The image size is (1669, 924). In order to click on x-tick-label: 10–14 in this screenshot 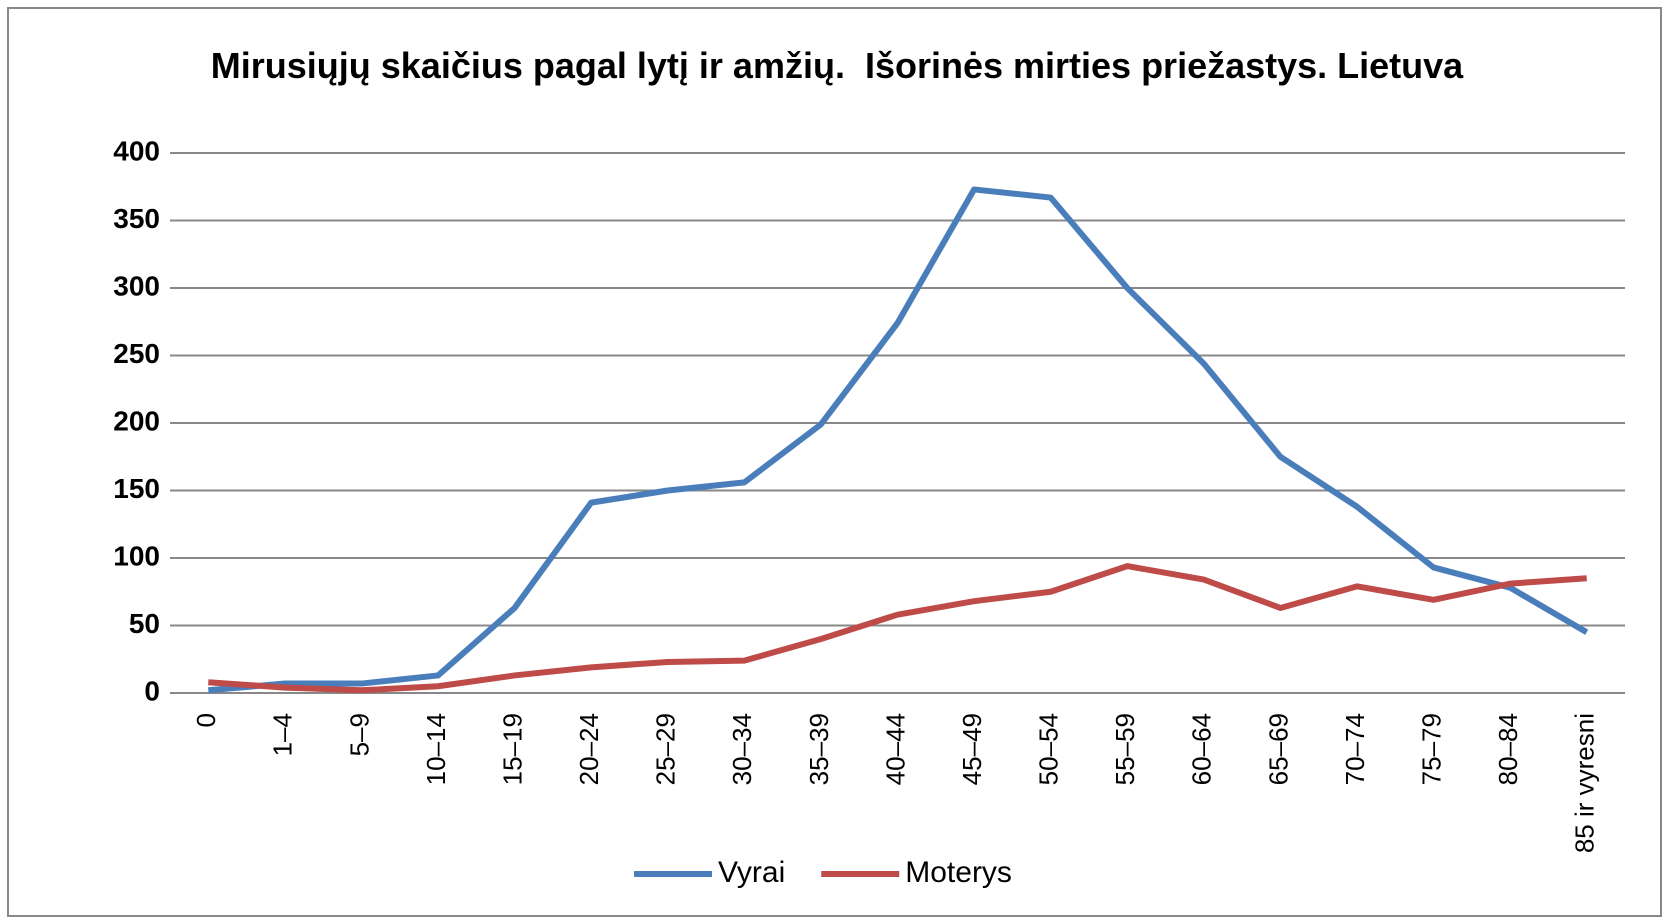, I will do `click(436, 749)`.